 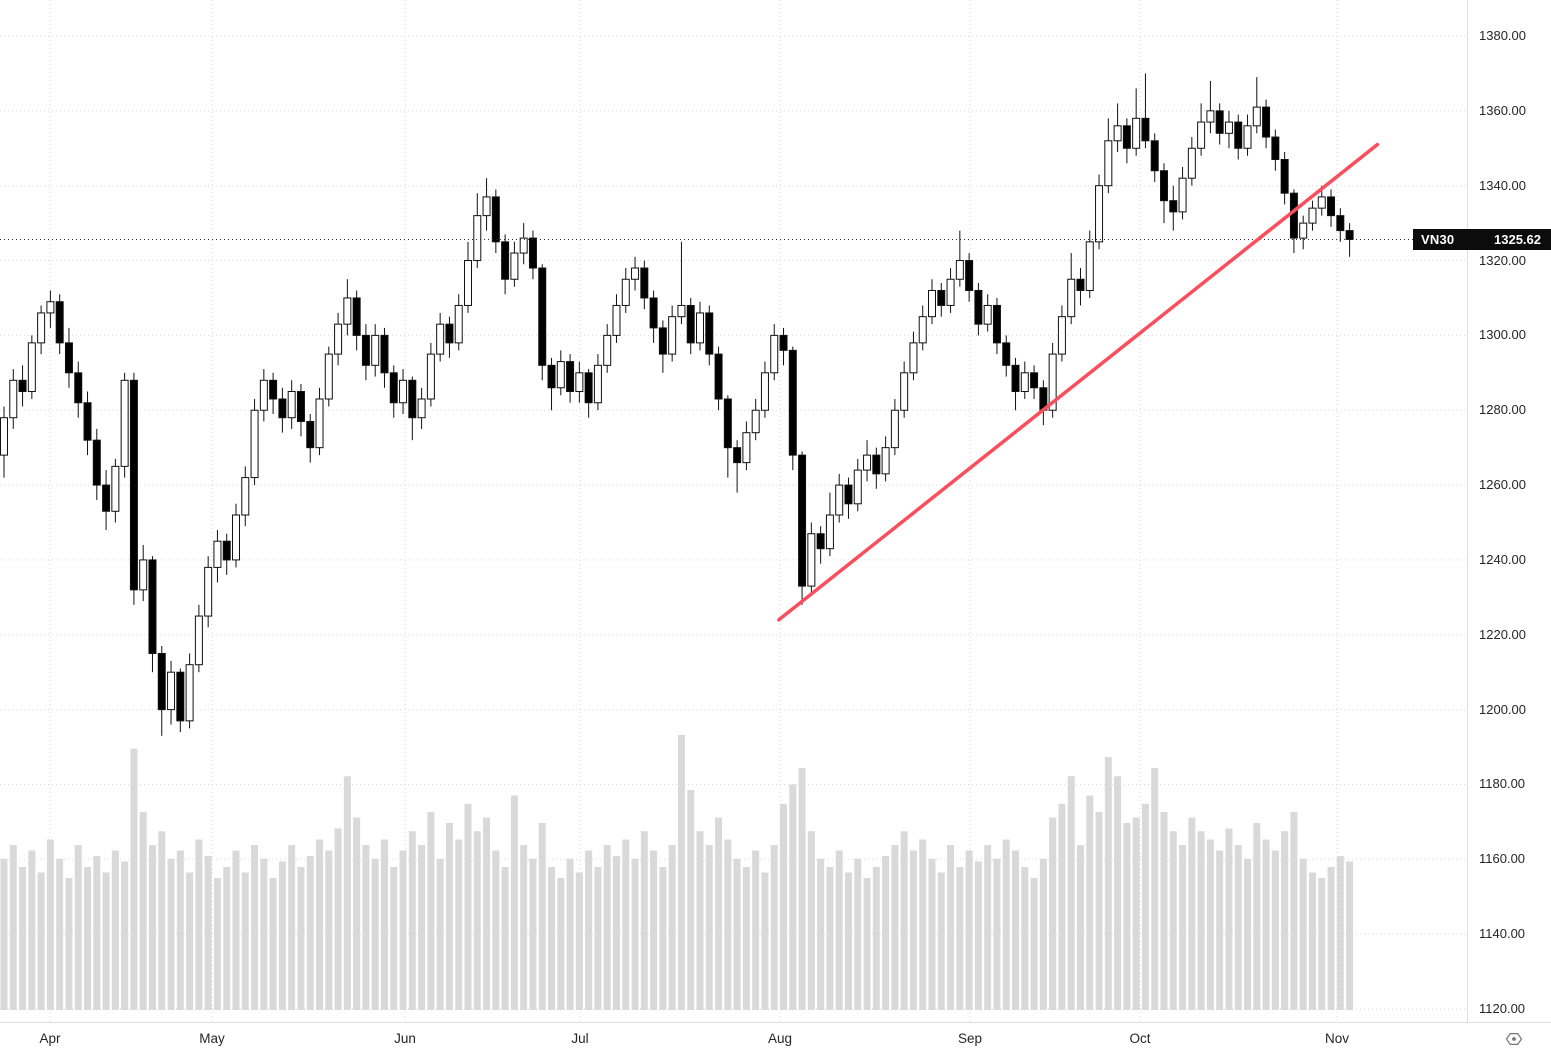 I want to click on price-tick-label: 1380.00, so click(x=1502, y=35).